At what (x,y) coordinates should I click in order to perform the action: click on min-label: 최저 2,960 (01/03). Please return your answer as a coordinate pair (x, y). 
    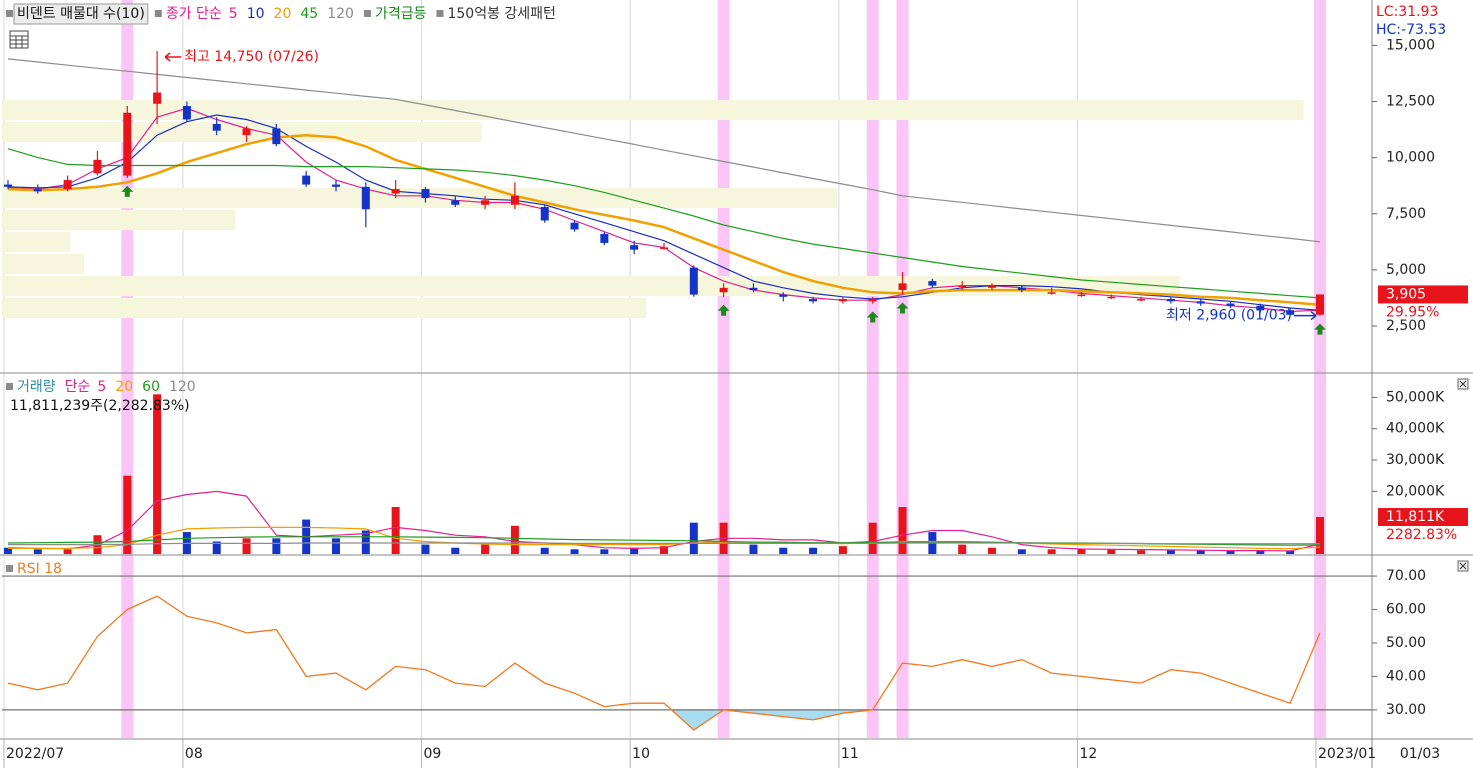
    Looking at the image, I should click on (1229, 316).